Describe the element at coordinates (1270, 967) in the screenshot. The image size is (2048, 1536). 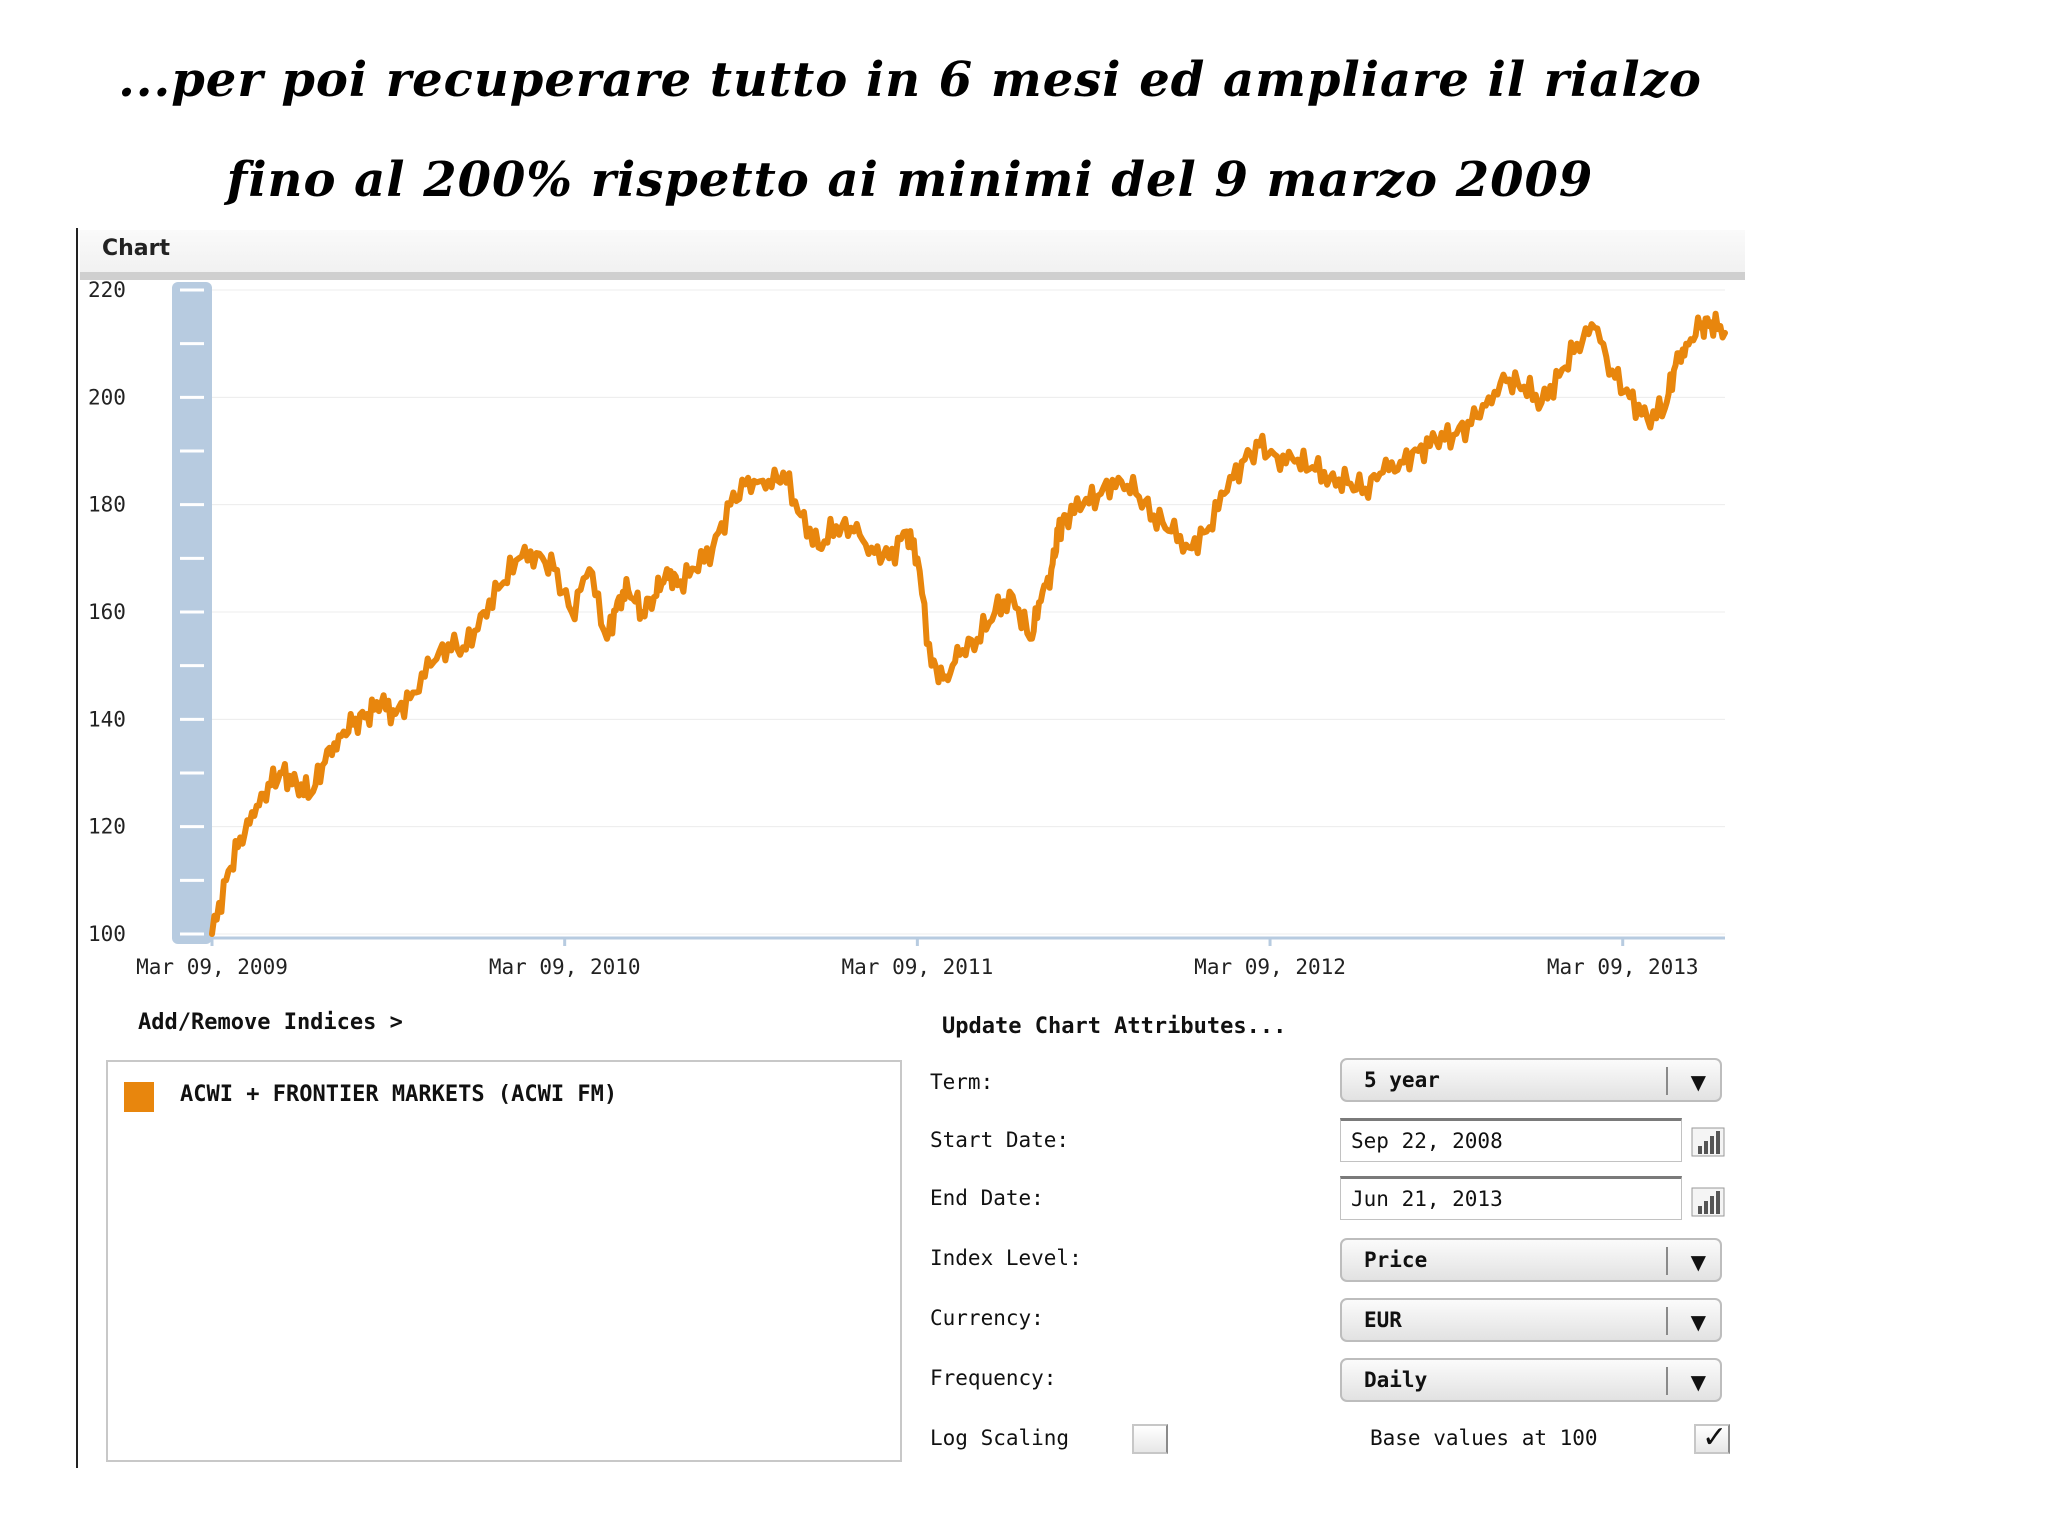
I see `x-tick-label: Mar 09, 2012` at that location.